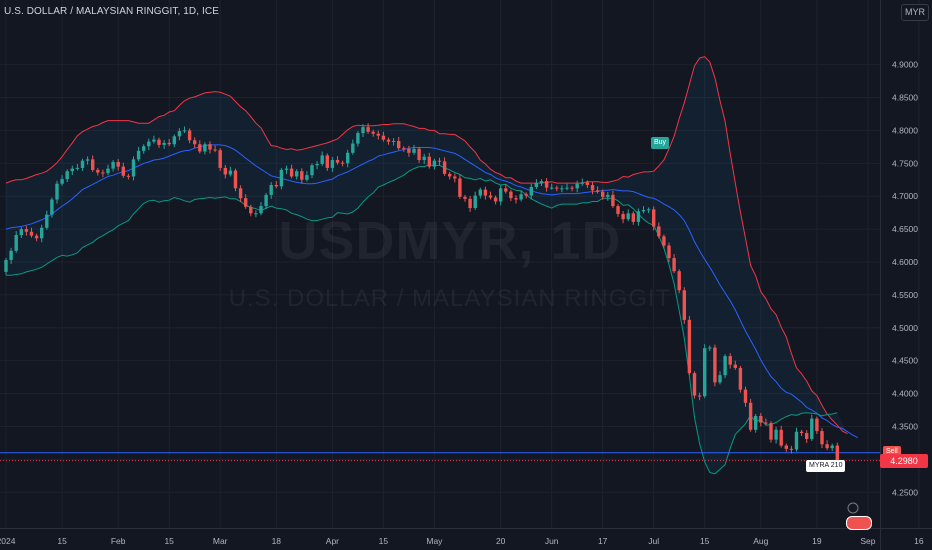  What do you see at coordinates (332, 541) in the screenshot?
I see `x-tick-label: Apr` at bounding box center [332, 541].